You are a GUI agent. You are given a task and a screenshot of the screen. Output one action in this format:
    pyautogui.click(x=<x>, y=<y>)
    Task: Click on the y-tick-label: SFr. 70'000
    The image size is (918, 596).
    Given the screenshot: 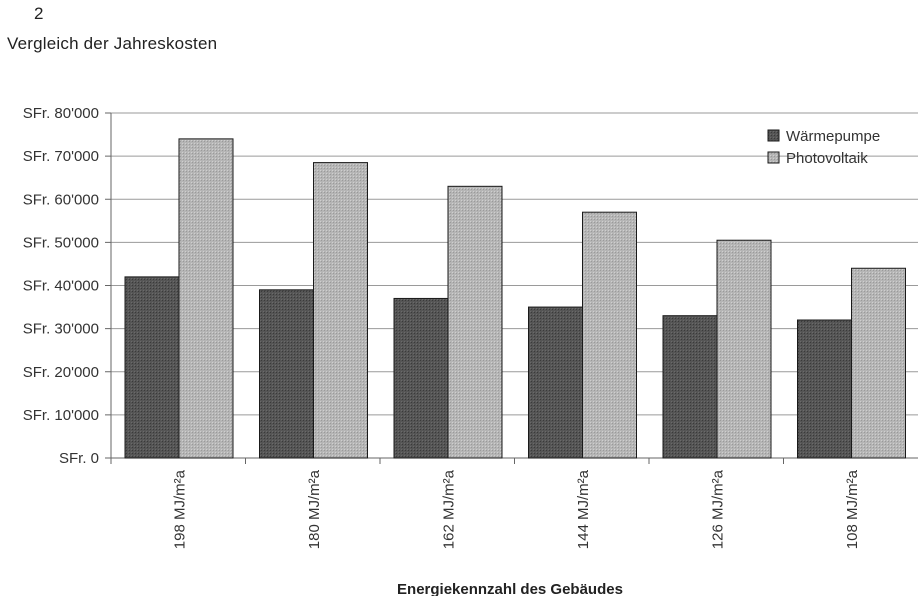 What is the action you would take?
    pyautogui.click(x=61, y=156)
    